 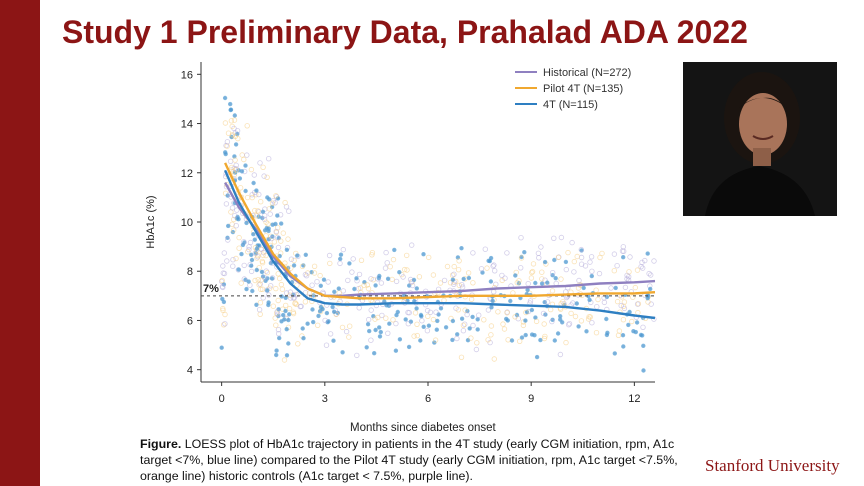 I want to click on y-tick-label: 12, so click(x=187, y=174).